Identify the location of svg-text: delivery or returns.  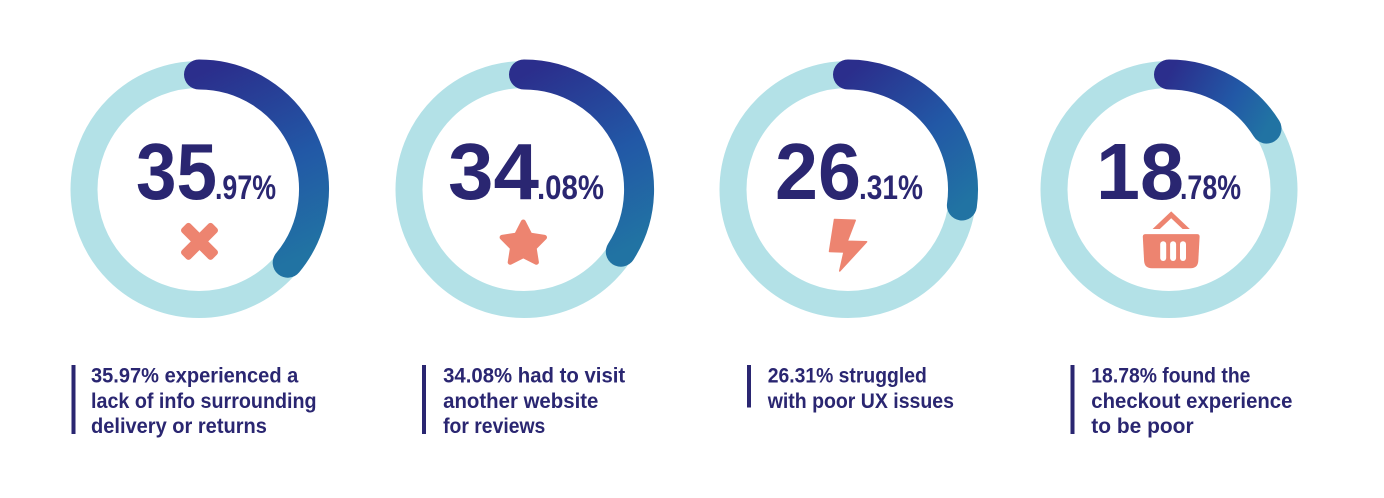
(179, 426).